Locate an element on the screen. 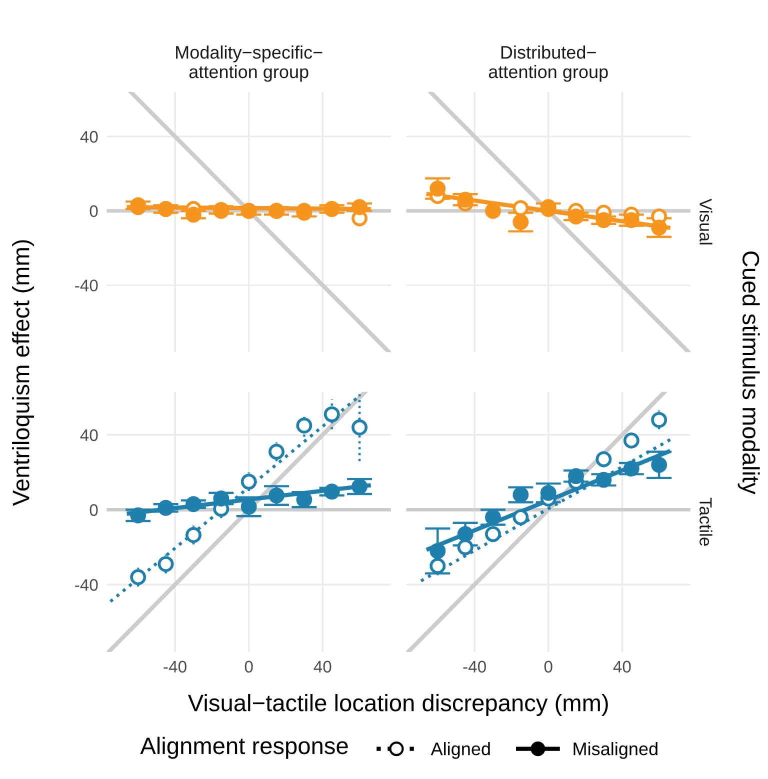 This screenshot has height=779, width=768. text: Aligned is located at coordinates (460, 750).